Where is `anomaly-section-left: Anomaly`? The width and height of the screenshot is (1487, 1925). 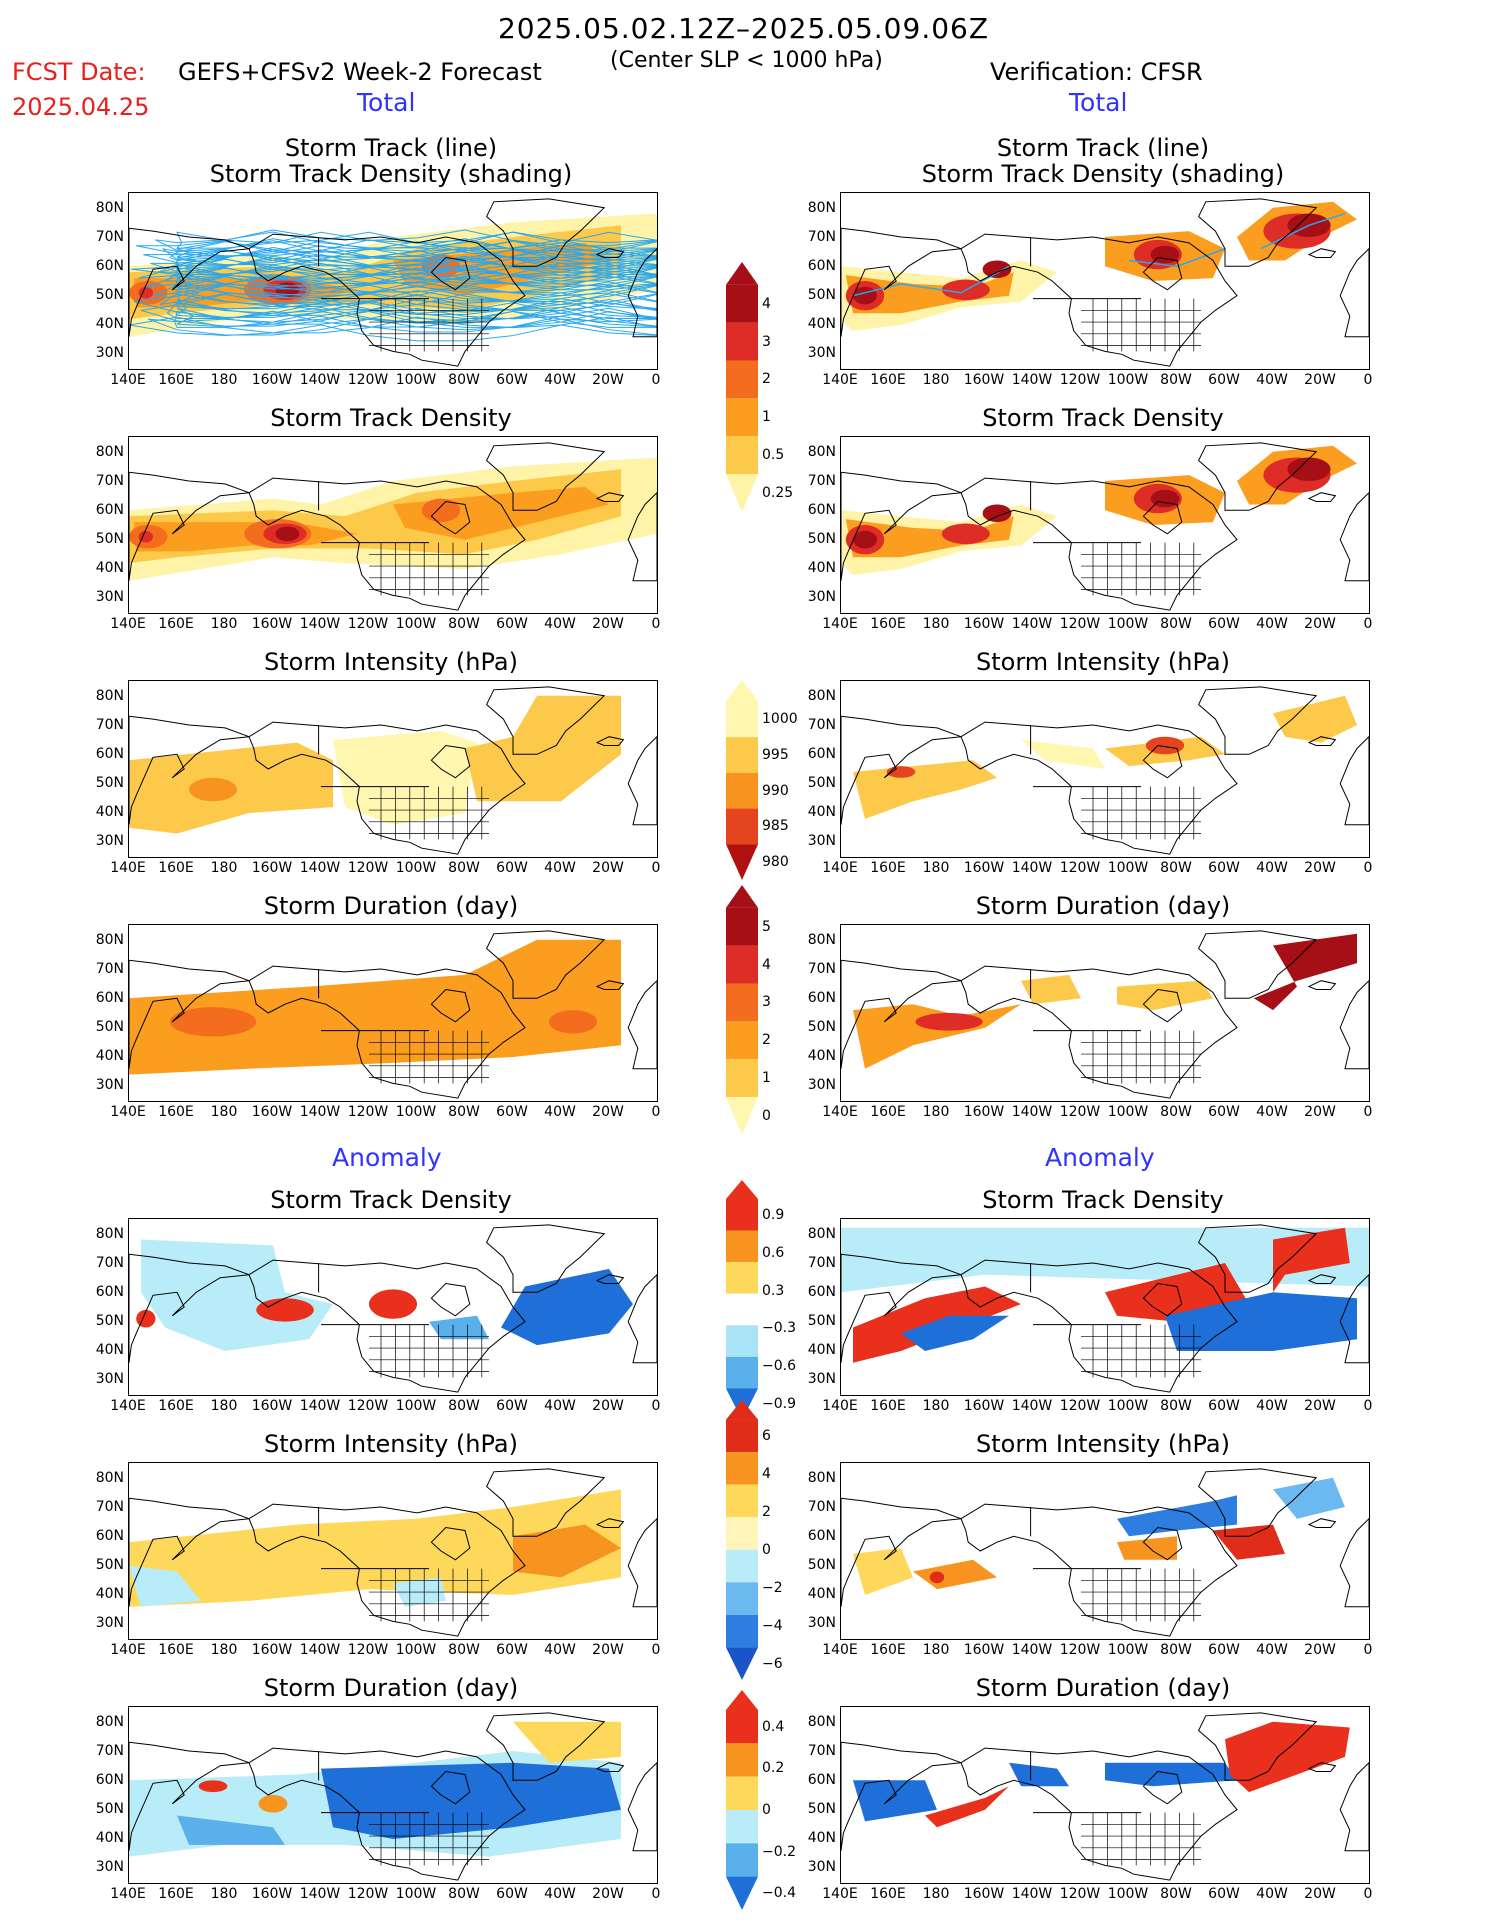 anomaly-section-left: Anomaly is located at coordinates (387, 1157).